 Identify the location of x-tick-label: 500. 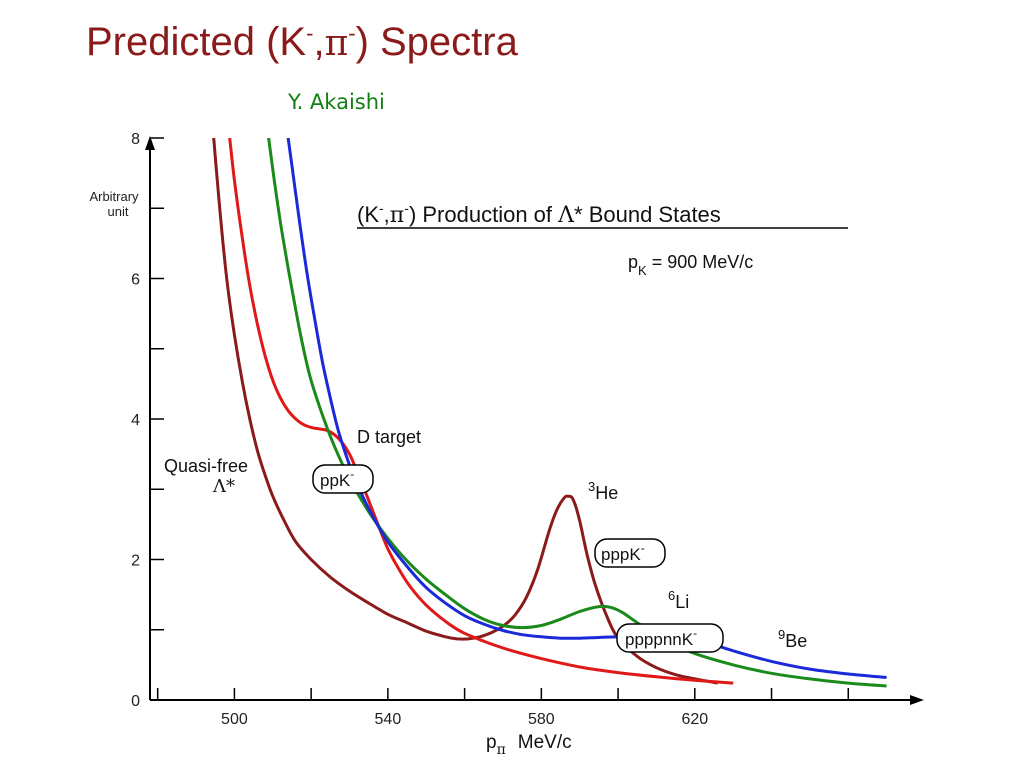
(234, 719).